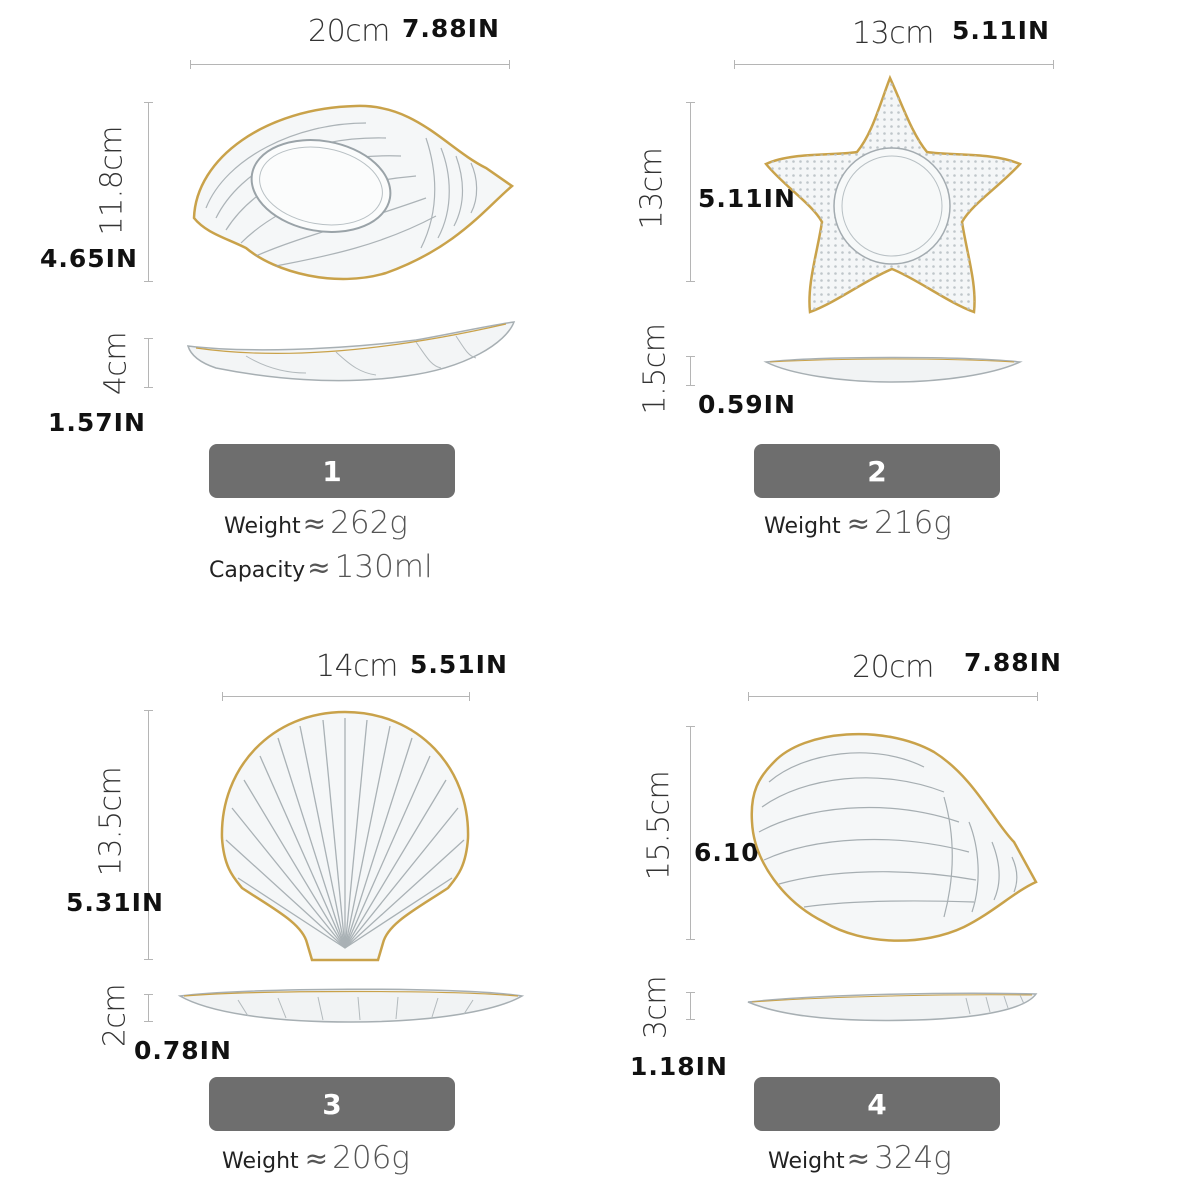  I want to click on weight-spec: Weight ≈ 216g, so click(858, 523).